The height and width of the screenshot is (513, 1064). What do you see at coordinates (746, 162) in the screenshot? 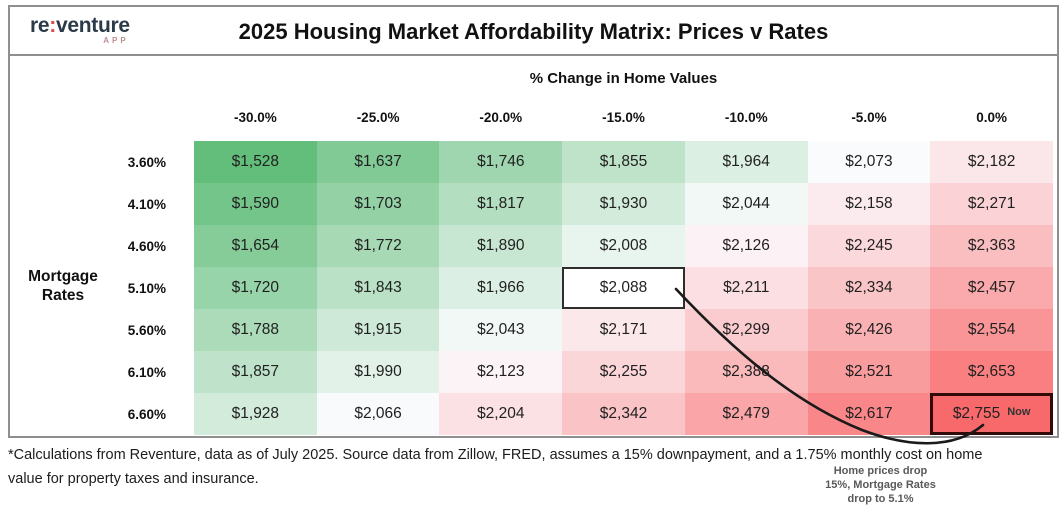
I see `matrix-cell: $1,964` at bounding box center [746, 162].